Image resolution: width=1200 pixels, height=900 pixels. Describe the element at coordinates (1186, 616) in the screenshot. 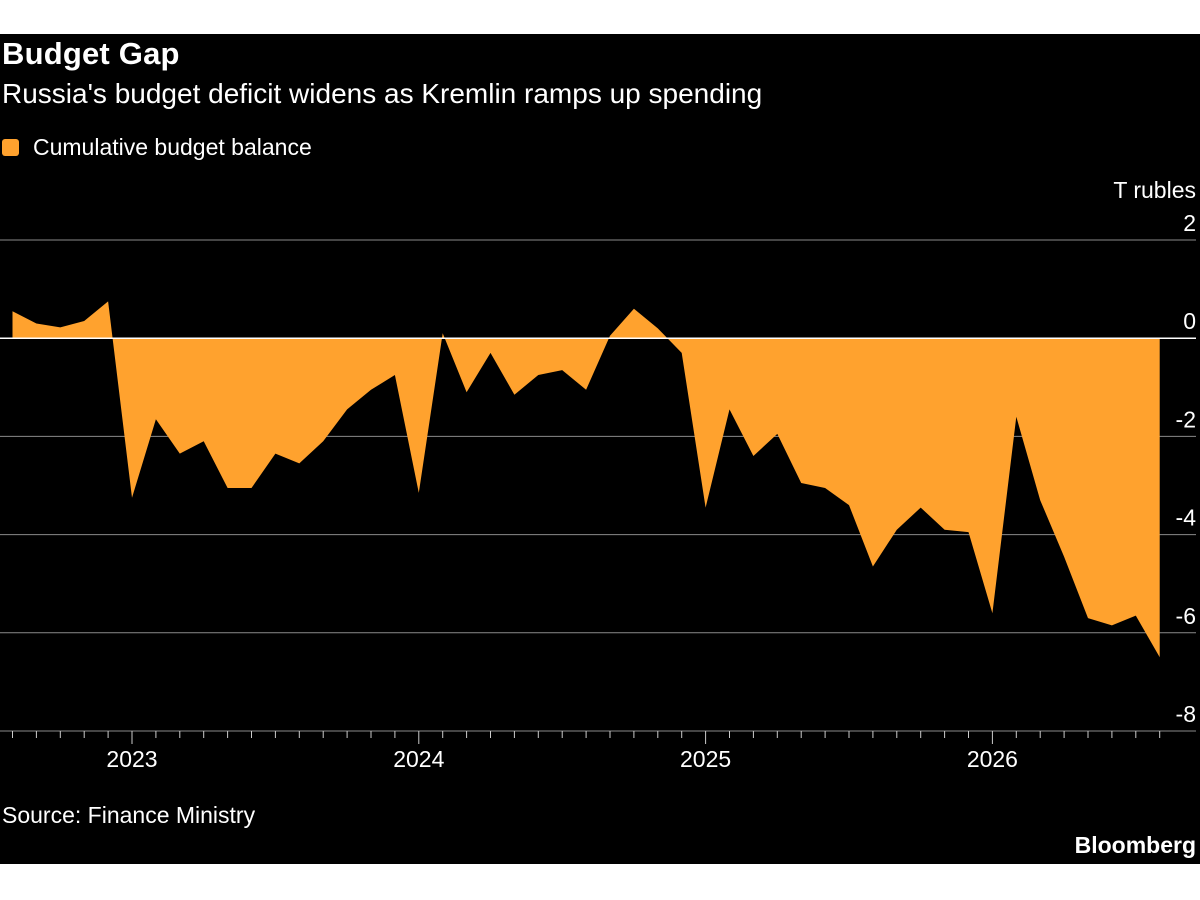

I see `y-tick-label: -6` at that location.